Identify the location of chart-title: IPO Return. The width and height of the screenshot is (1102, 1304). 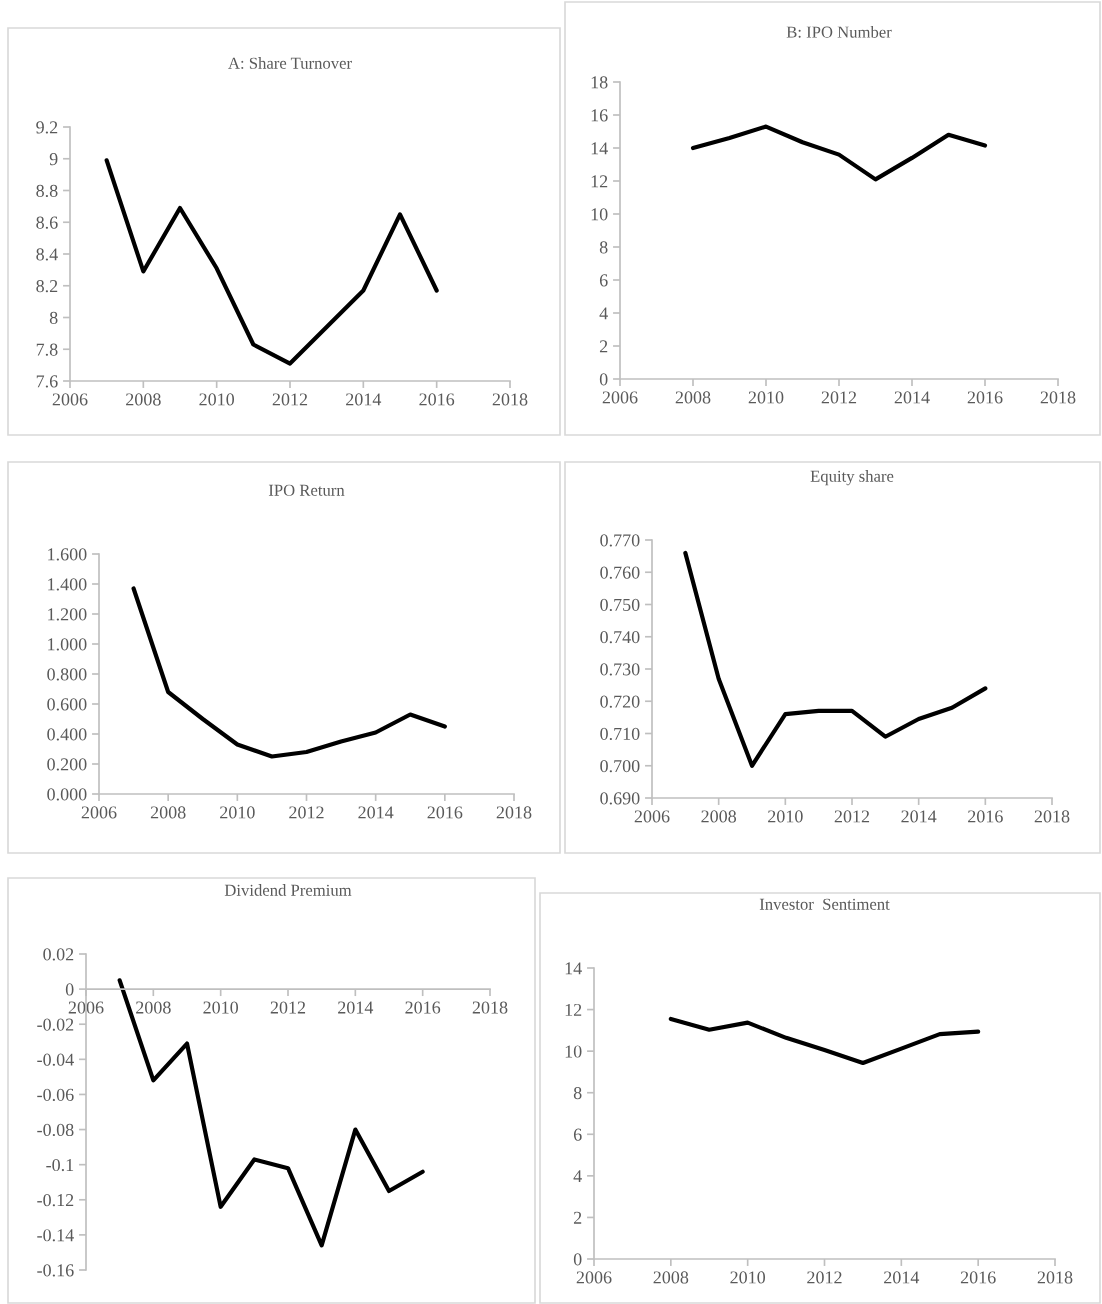
(306, 490).